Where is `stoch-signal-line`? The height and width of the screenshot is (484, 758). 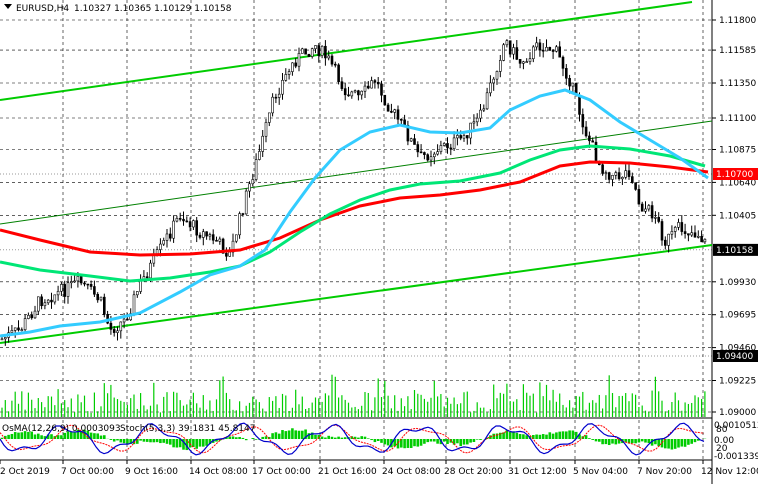 stoch-signal-line is located at coordinates (352, 439).